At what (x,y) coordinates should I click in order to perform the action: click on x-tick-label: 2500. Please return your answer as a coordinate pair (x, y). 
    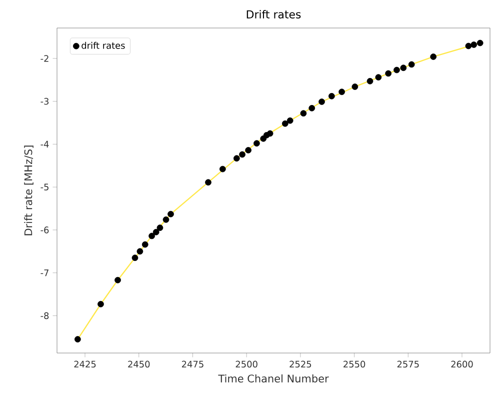
    Looking at the image, I should click on (247, 364).